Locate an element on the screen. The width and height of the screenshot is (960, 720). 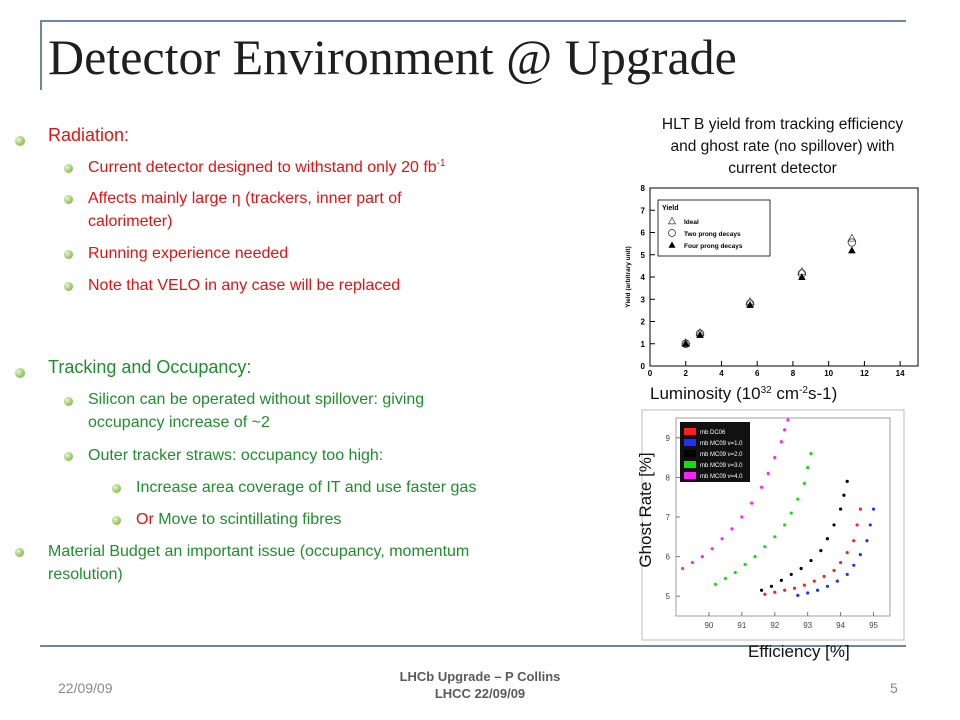
radiation-item-3: Running experience needed is located at coordinates (188, 253).